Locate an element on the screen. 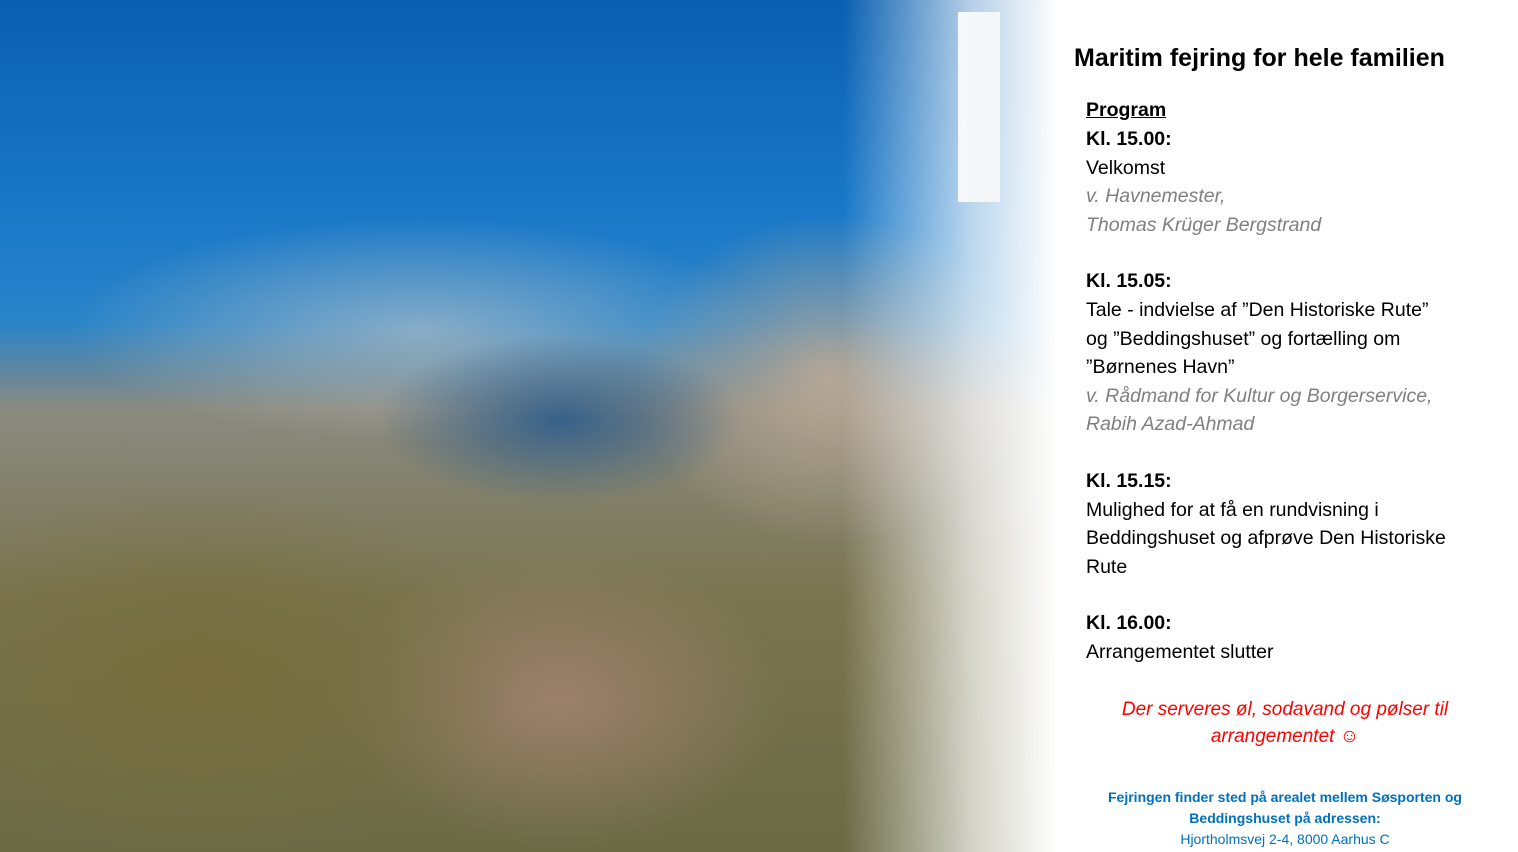 This screenshot has height=852, width=1518. address: Hjortholmsvej 2-4, 8000 Aarhus C is located at coordinates (1285, 839).